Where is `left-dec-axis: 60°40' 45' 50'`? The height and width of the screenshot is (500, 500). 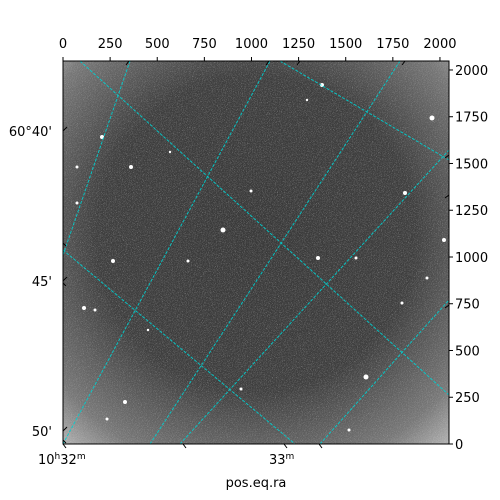 left-dec-axis: 60°40' 45' 50' is located at coordinates (38, 284).